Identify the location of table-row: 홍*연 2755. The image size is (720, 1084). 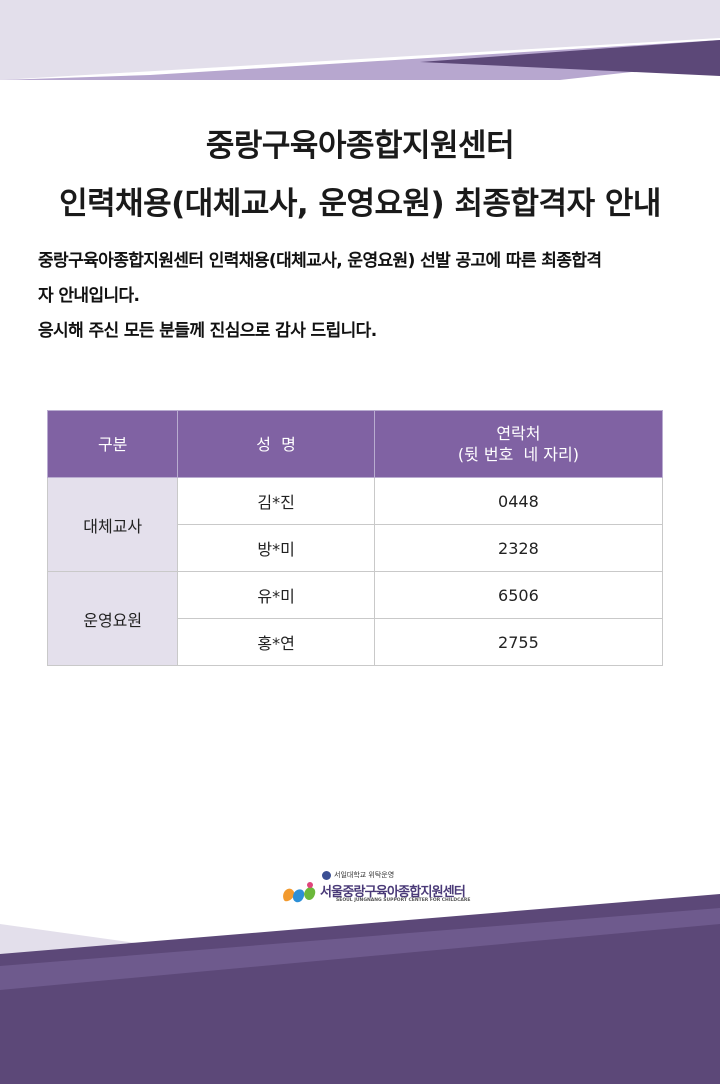
(356, 642).